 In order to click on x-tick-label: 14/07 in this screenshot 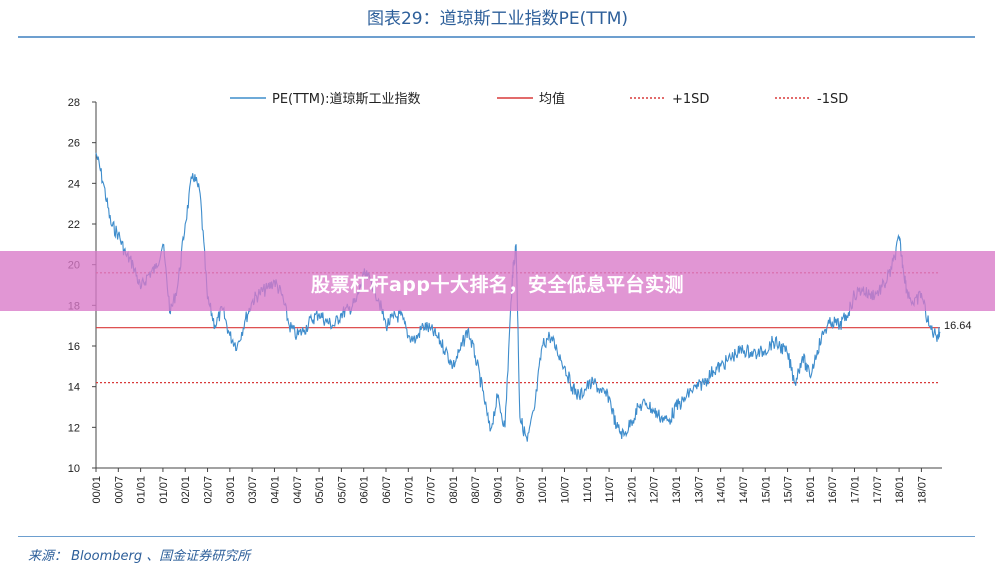, I will do `click(744, 490)`.